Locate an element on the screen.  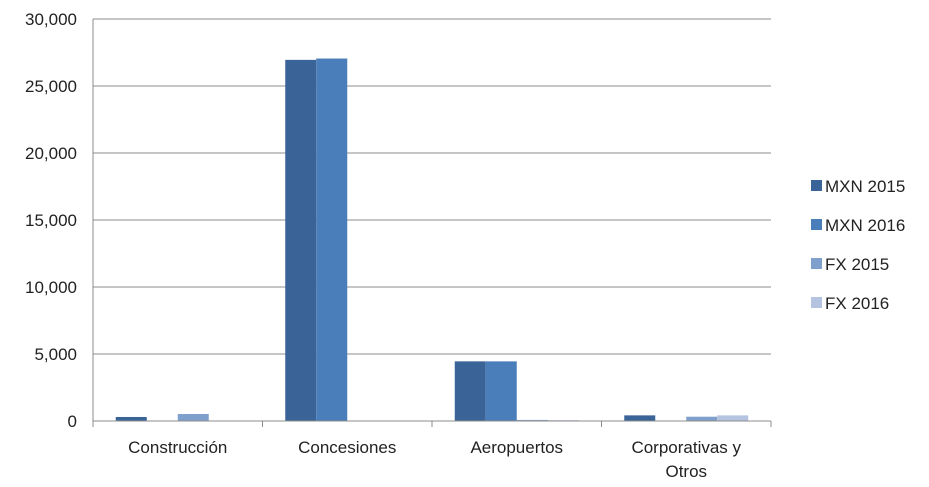
y-tick-label: 0 is located at coordinates (72, 421).